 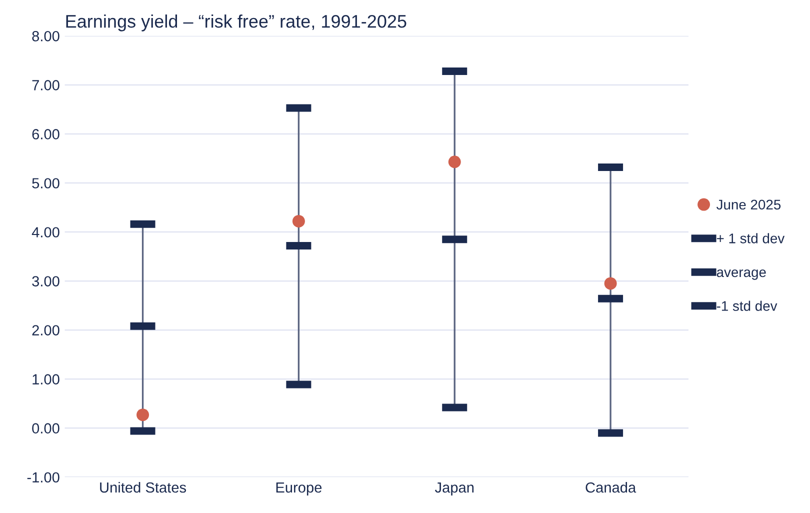 What do you see at coordinates (299, 489) in the screenshot?
I see `x-tick-label: Europe` at bounding box center [299, 489].